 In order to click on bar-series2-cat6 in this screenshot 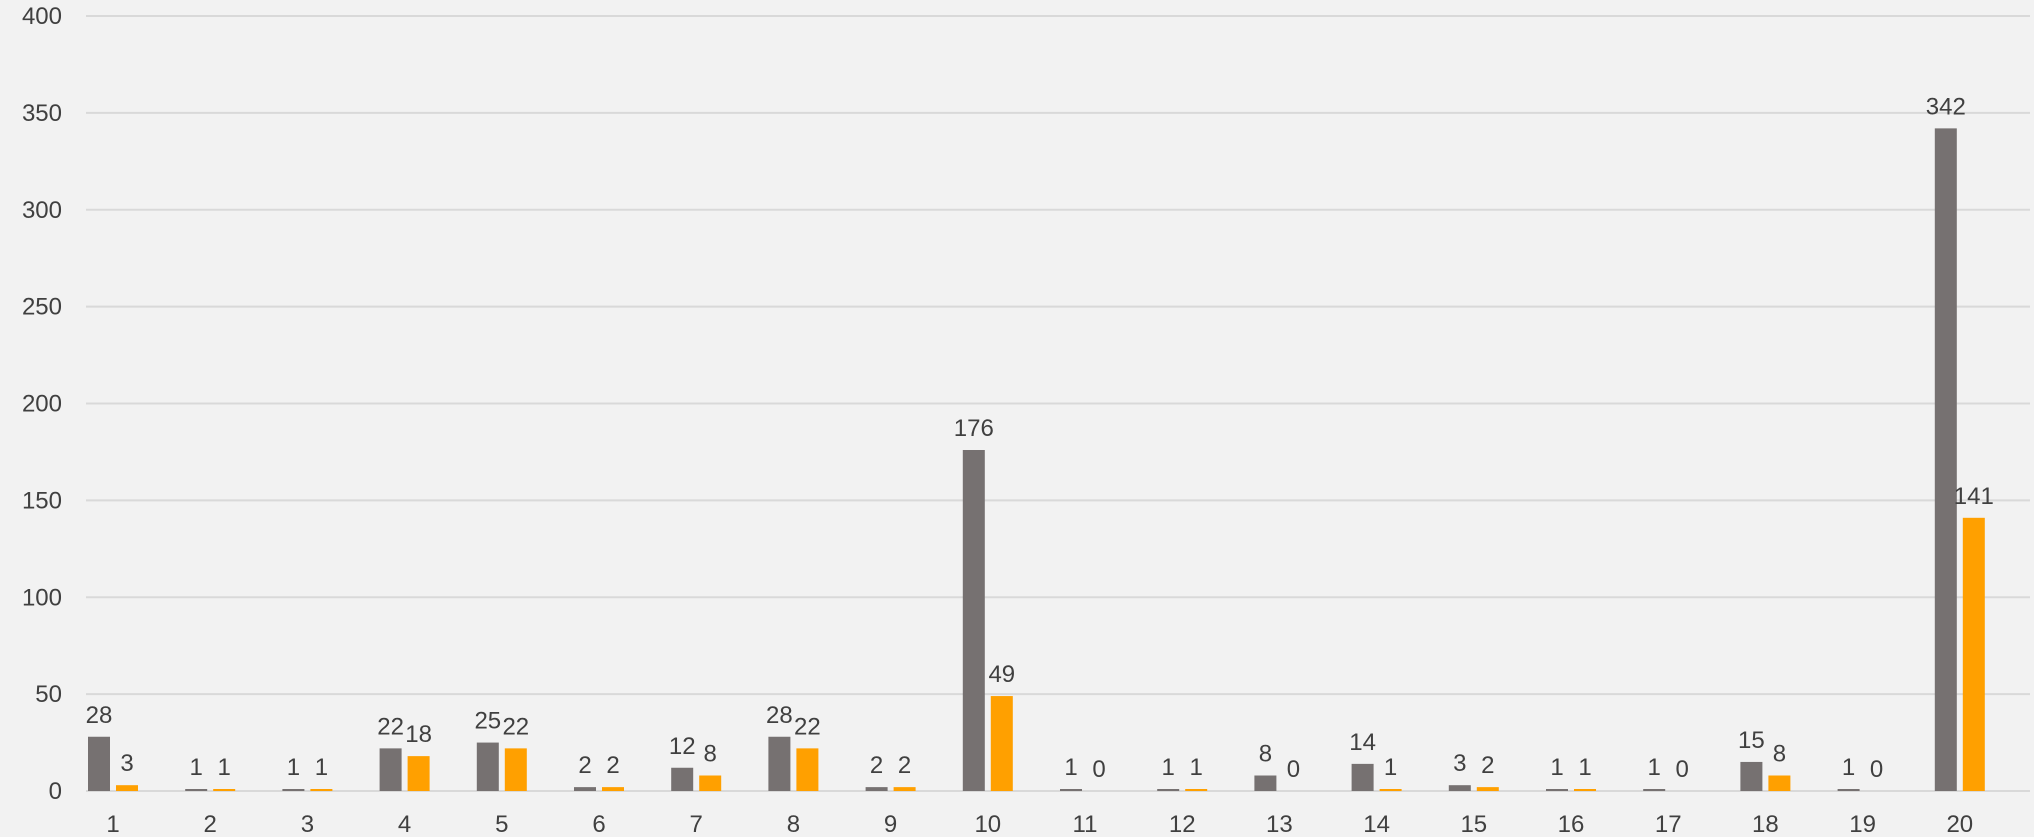, I will do `click(613, 789)`.